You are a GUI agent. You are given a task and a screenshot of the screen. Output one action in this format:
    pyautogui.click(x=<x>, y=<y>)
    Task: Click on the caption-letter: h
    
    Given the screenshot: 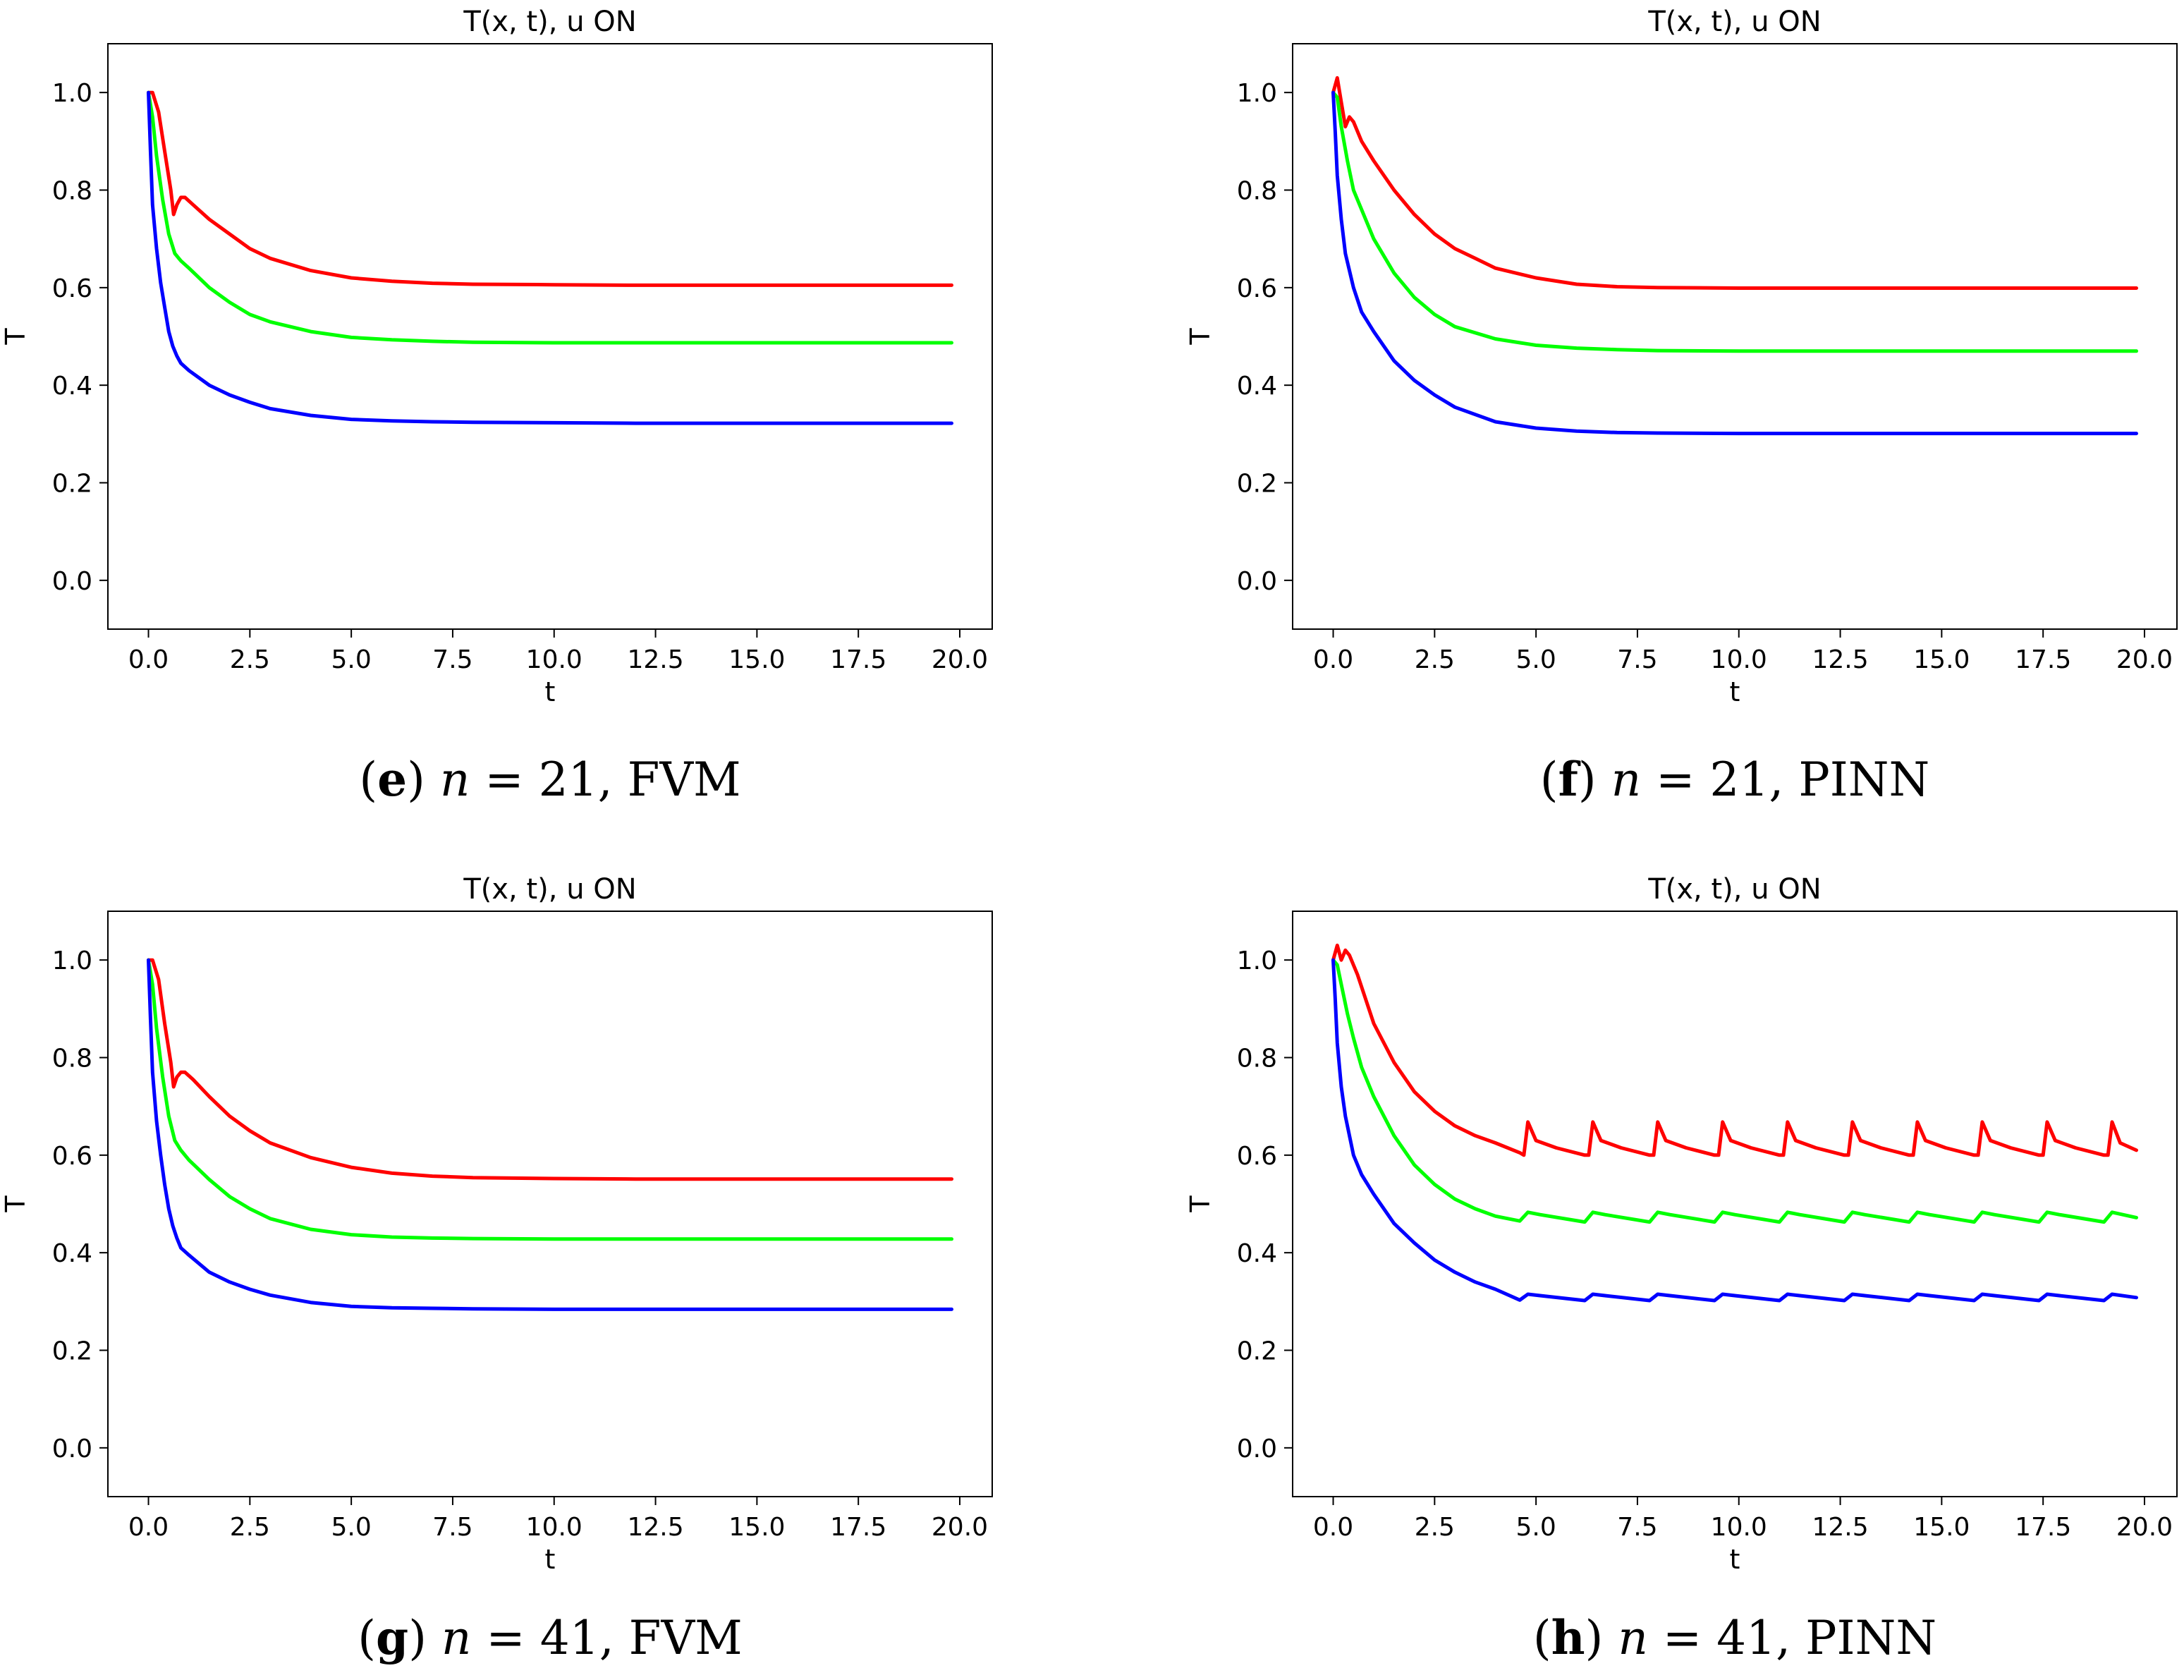 What is the action you would take?
    pyautogui.click(x=1568, y=1637)
    